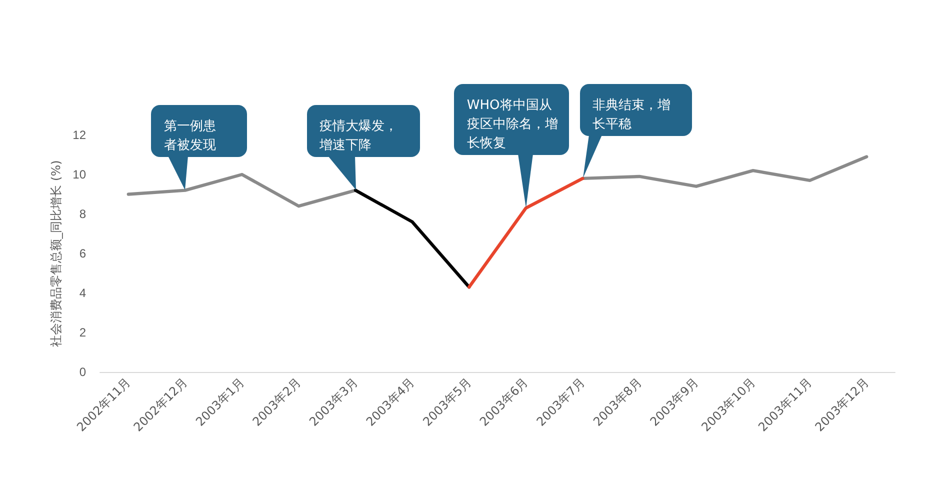  What do you see at coordinates (82, 253) in the screenshot?
I see `y-tick-label: 6` at bounding box center [82, 253].